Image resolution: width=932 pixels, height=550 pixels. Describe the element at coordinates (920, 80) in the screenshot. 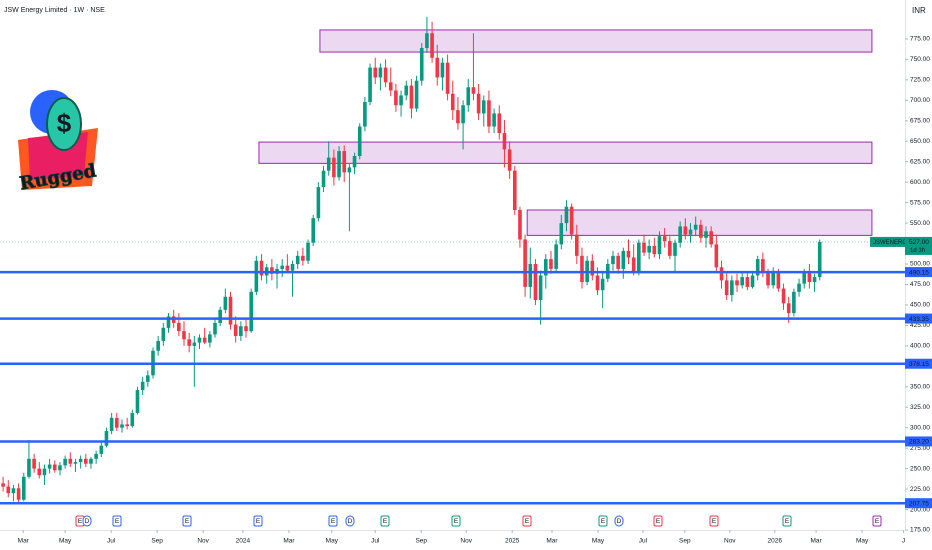

I see `y-tick-label: 725.00` at that location.